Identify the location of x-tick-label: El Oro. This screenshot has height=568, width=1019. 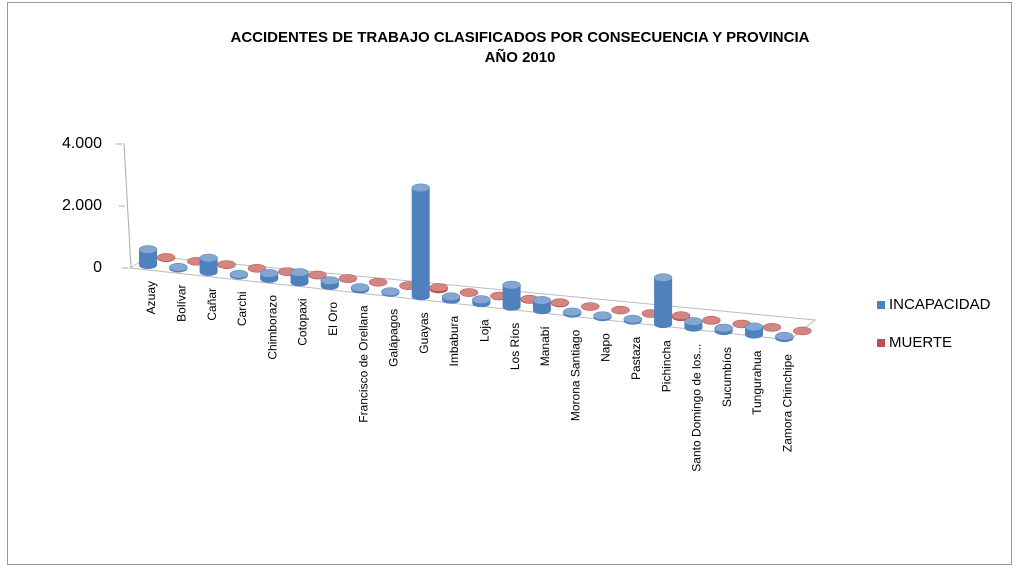
(333, 319).